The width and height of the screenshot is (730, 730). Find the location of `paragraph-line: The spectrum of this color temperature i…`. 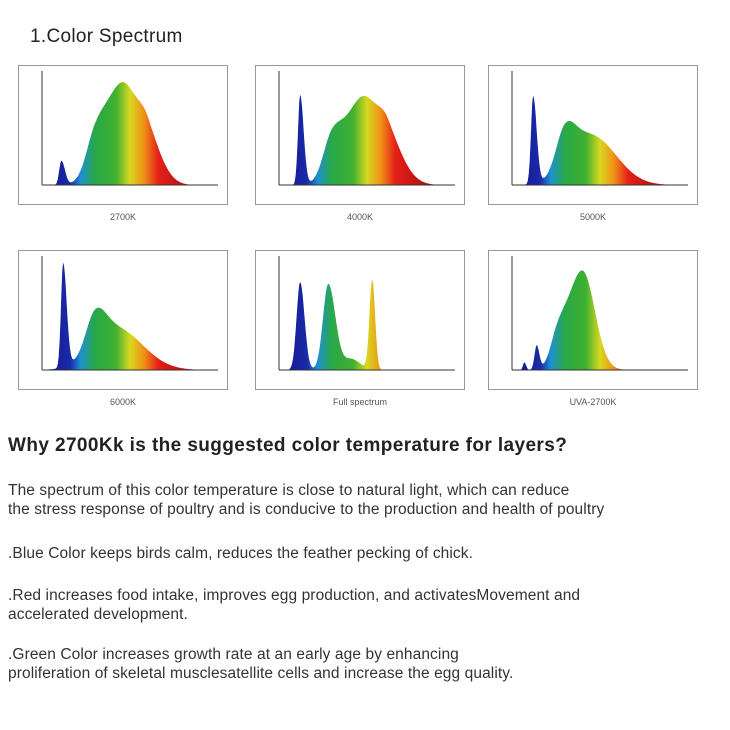

paragraph-line: The spectrum of this color temperature i… is located at coordinates (289, 490).